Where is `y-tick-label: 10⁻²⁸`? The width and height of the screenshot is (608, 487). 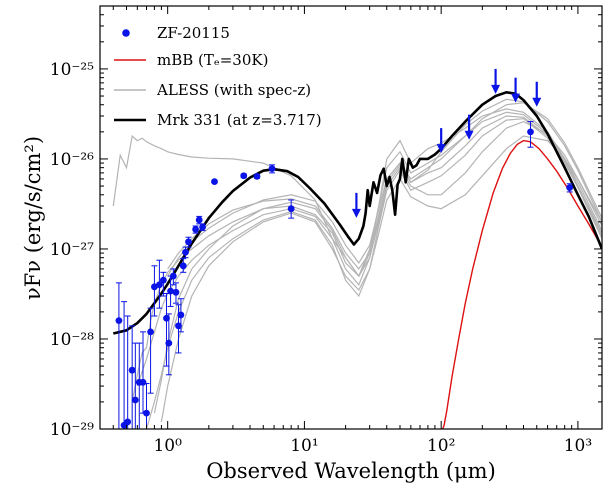 y-tick-label: 10⁻²⁸ is located at coordinates (72, 340).